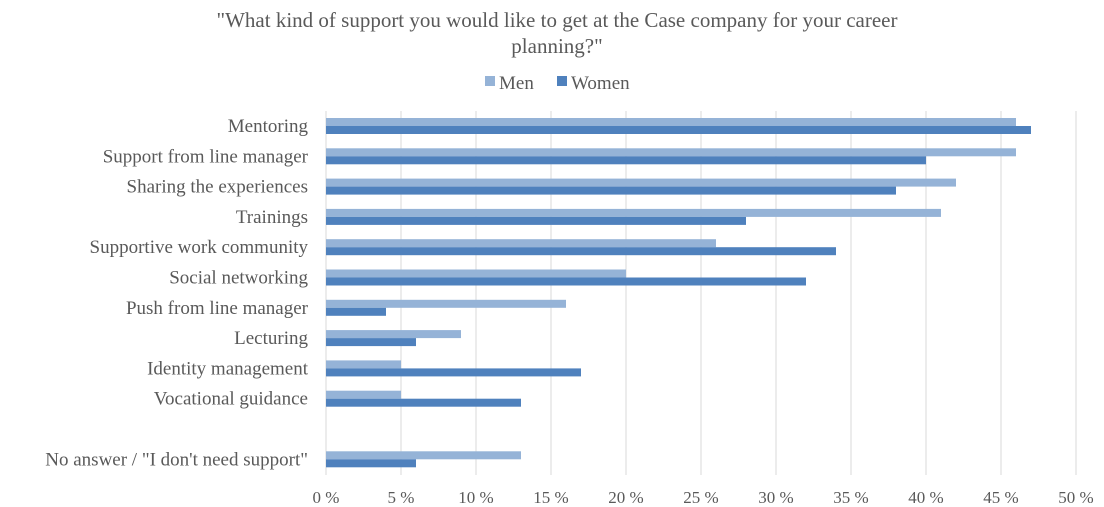  What do you see at coordinates (231, 399) in the screenshot?
I see `category-label: Vocational guidance` at bounding box center [231, 399].